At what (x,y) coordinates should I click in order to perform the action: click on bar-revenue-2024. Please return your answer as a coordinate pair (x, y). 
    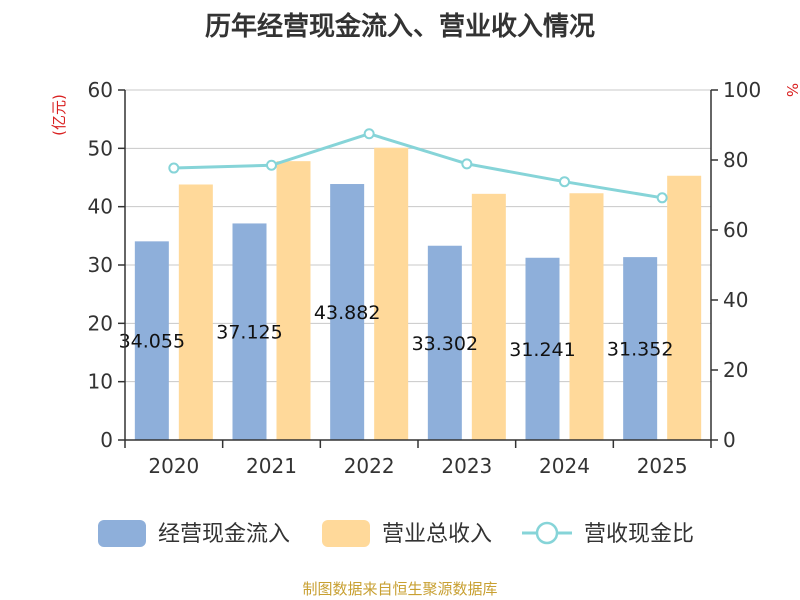
    Looking at the image, I should click on (586, 316).